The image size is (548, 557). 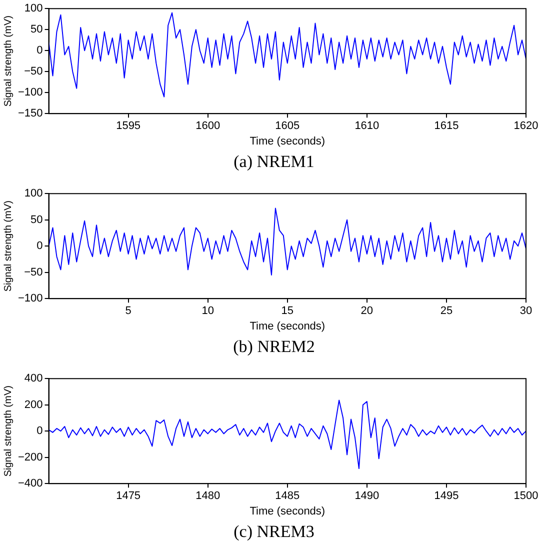 I want to click on text: (b) NREM2, so click(x=274, y=347).